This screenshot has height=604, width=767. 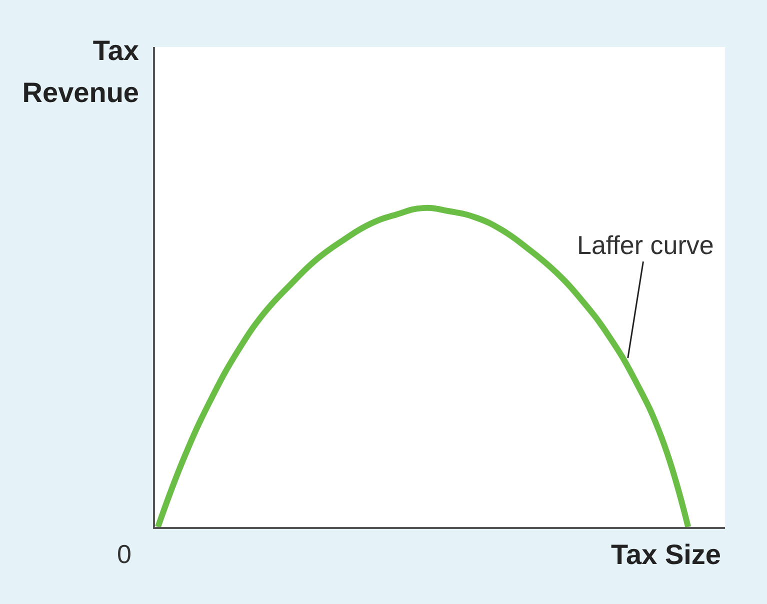 What do you see at coordinates (666, 554) in the screenshot?
I see `x-axis-title: Tax Size` at bounding box center [666, 554].